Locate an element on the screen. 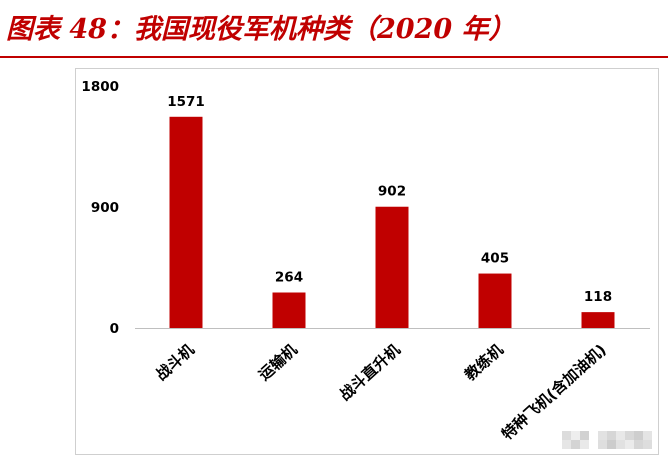  category-label: 特种飞机(含加油机) is located at coordinates (553, 392).